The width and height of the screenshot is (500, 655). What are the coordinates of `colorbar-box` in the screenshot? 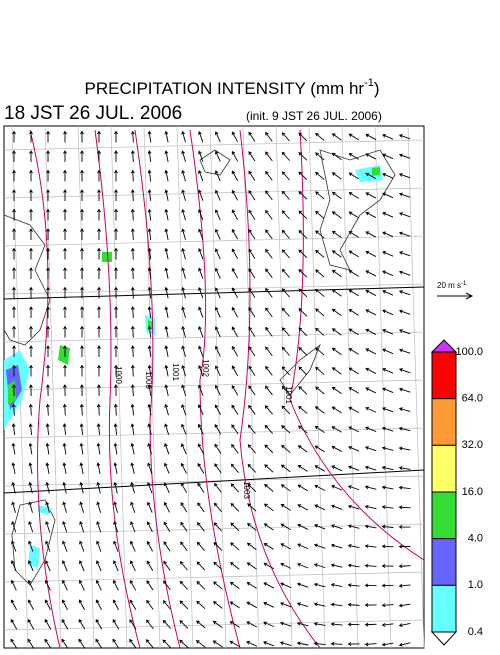 It's located at (444, 562).